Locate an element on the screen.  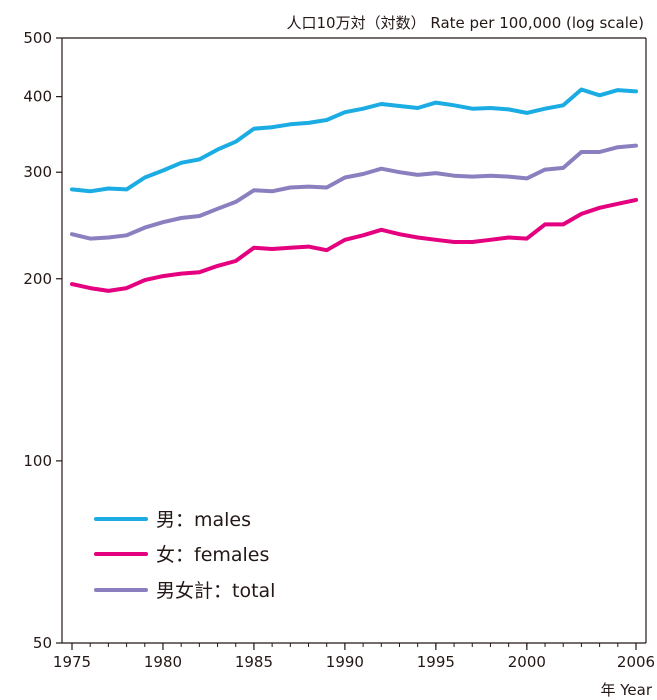
x-tick-label: 1990 is located at coordinates (345, 662).